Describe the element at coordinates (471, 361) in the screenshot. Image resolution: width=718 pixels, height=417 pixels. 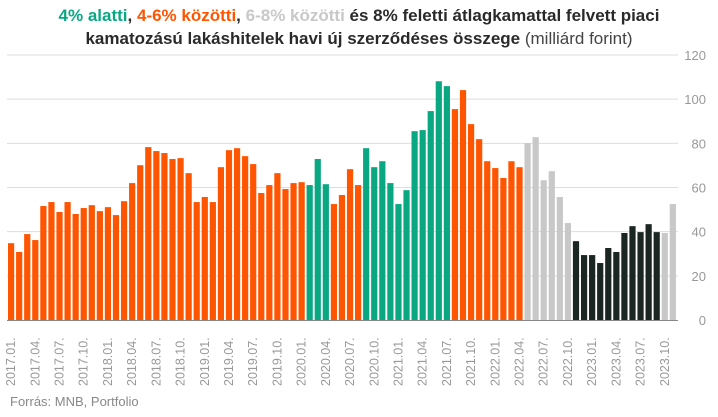
I see `x-tick-label: 2021.10.` at that location.